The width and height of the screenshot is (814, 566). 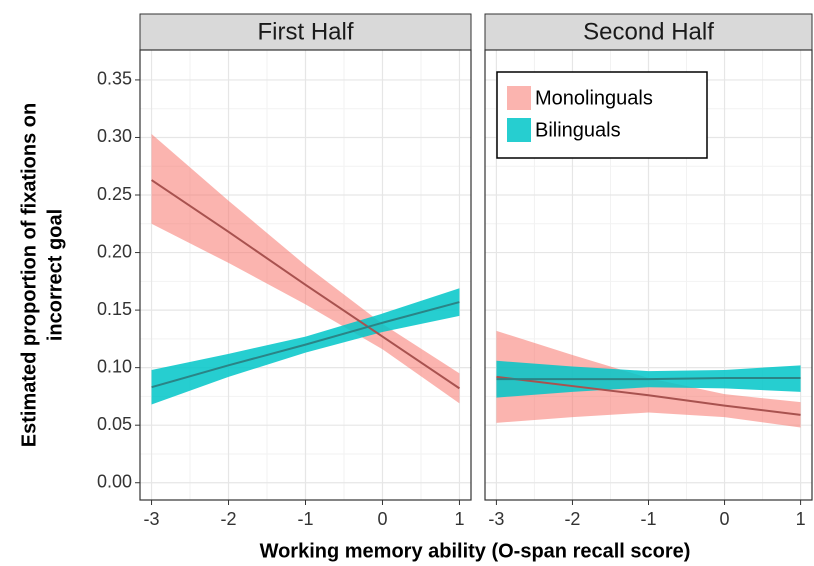 I want to click on legend-box, so click(x=602, y=115).